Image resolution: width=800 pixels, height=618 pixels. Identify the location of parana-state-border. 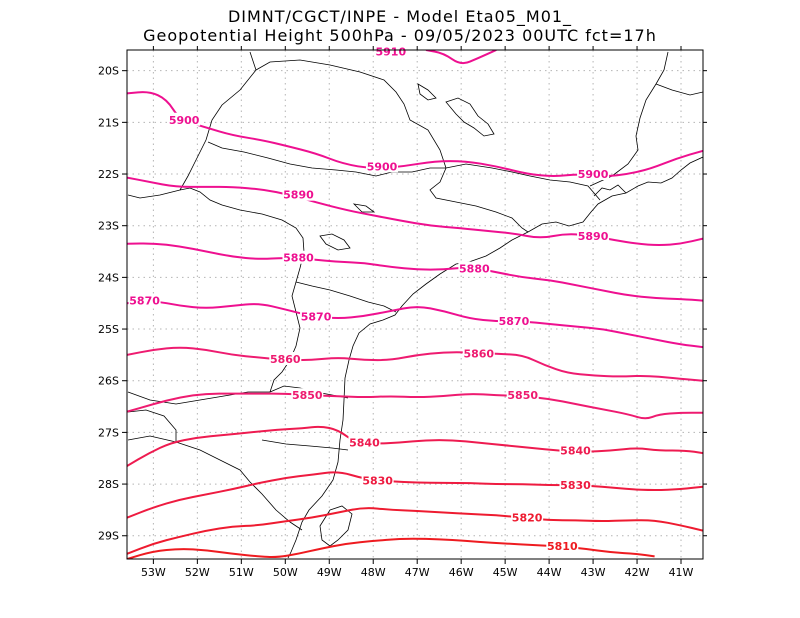
(346, 297).